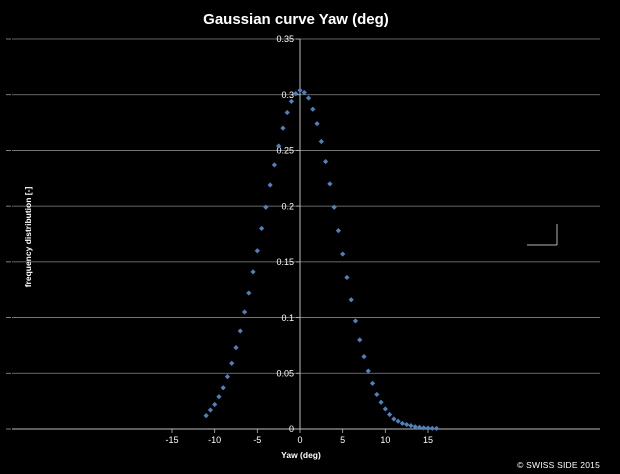 The height and width of the screenshot is (474, 620). I want to click on legend-marker, so click(542, 235).